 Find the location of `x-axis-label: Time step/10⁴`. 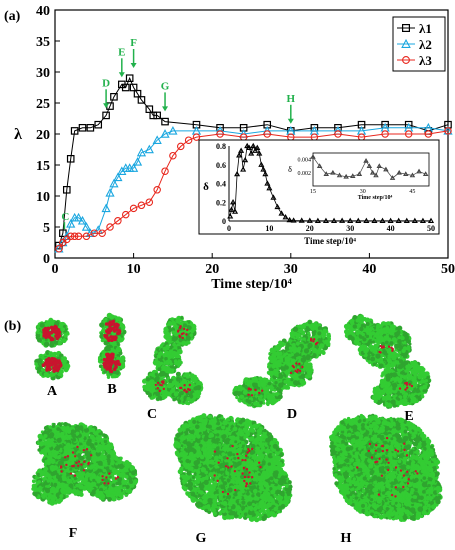

x-axis-label: Time step/10⁴ is located at coordinates (251, 284).